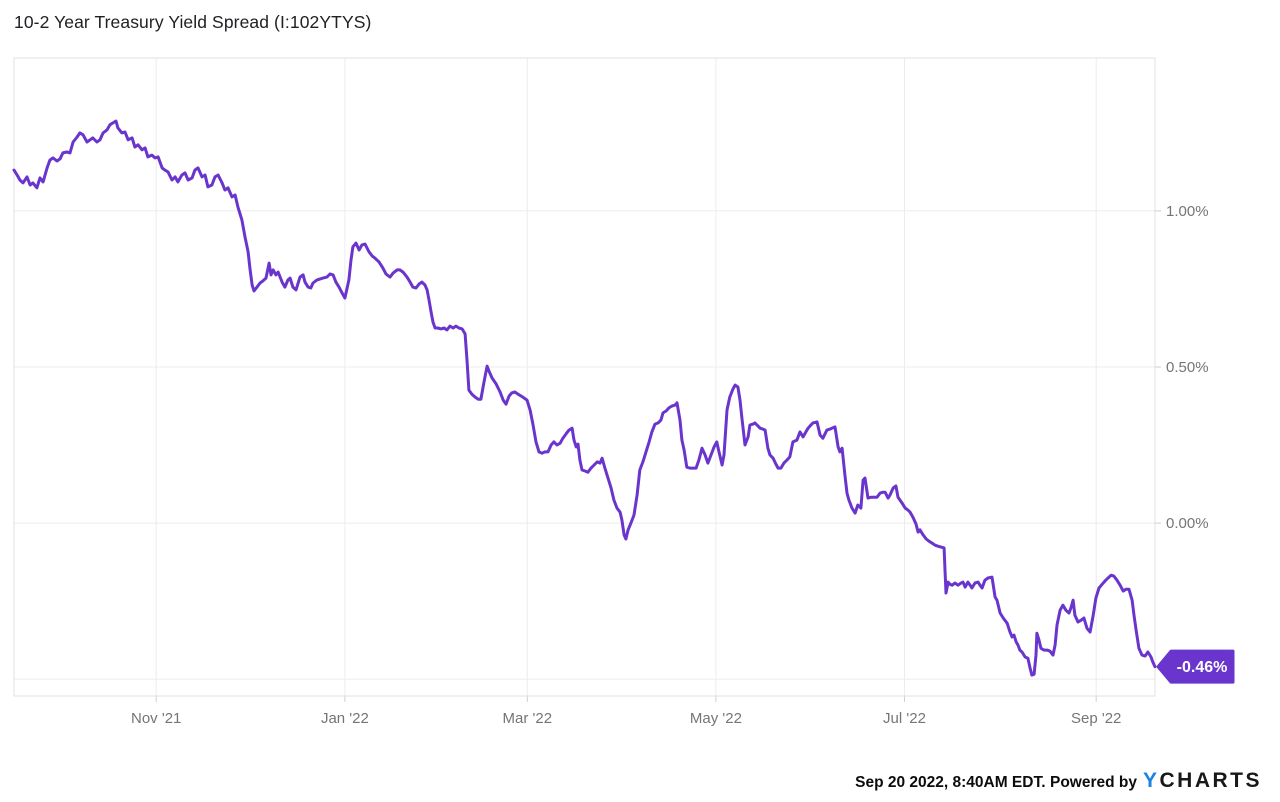  Describe the element at coordinates (1096, 718) in the screenshot. I see `x-axis-label: Sep '22` at that location.